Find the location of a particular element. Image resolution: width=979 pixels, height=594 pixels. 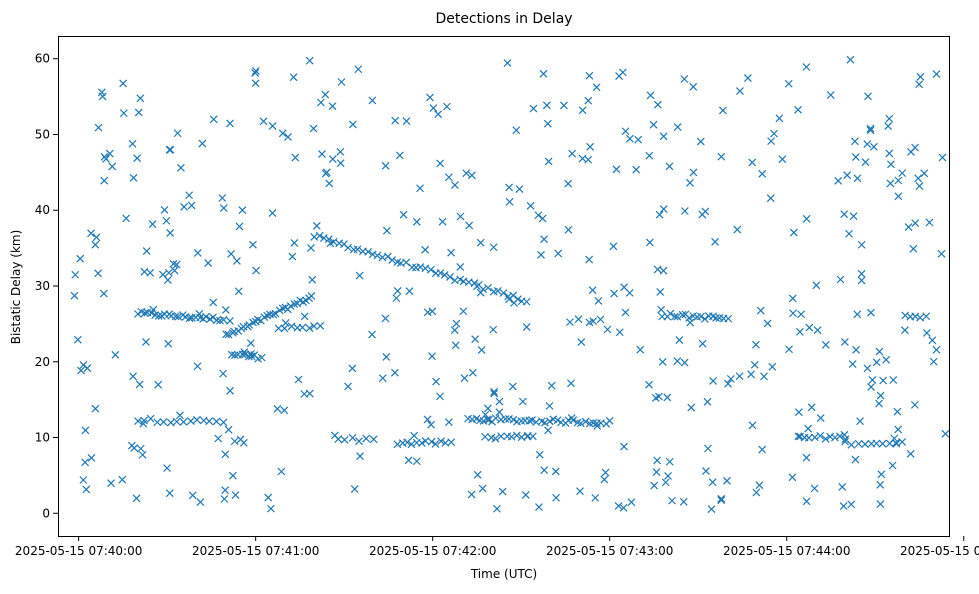

x-tick-label: 2025-05-15 07:44:00 is located at coordinates (786, 551).